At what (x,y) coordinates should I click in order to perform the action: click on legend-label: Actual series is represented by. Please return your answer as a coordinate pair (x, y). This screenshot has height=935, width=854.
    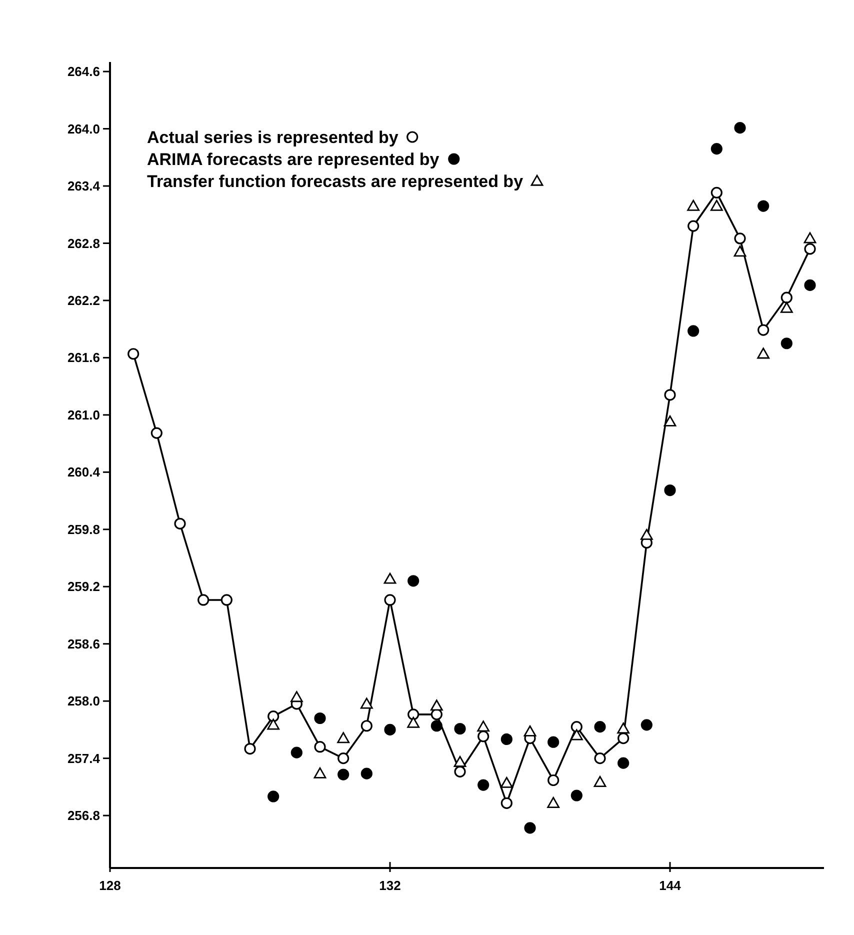
    Looking at the image, I should click on (273, 137).